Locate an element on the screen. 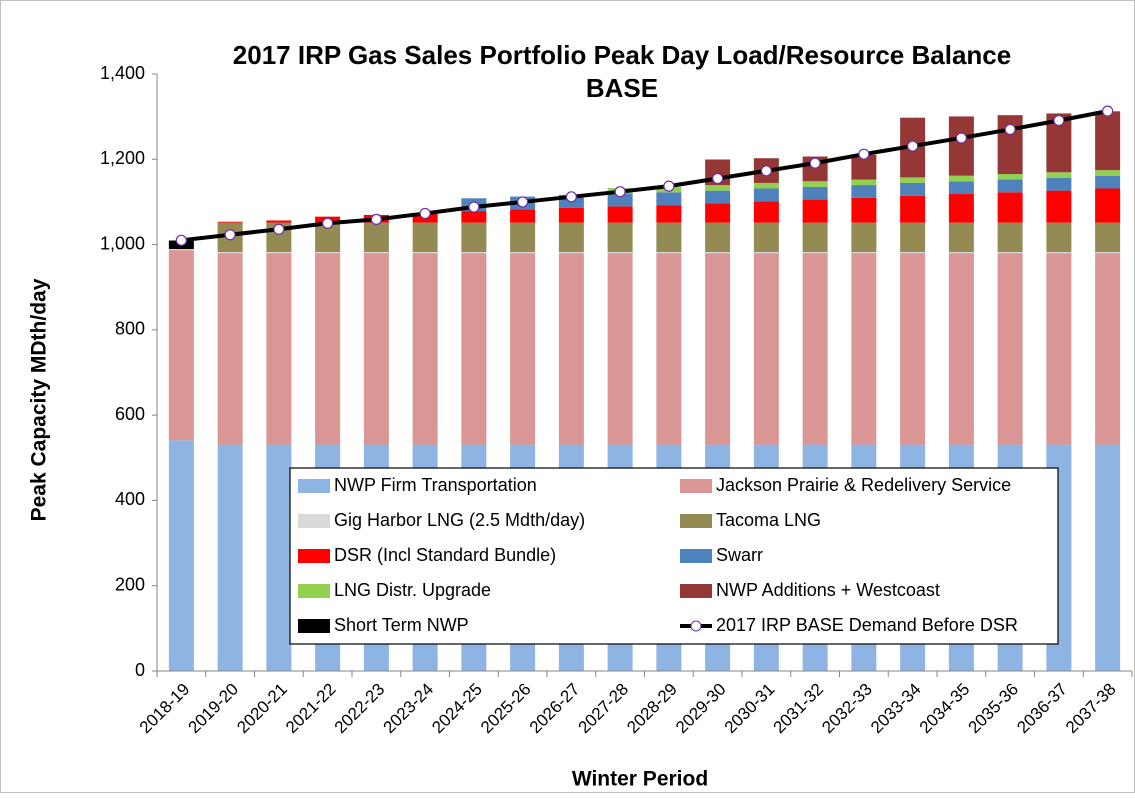 Image resolution: width=1135 pixels, height=798 pixels. y-tick-label: 1,200 is located at coordinates (122, 158).